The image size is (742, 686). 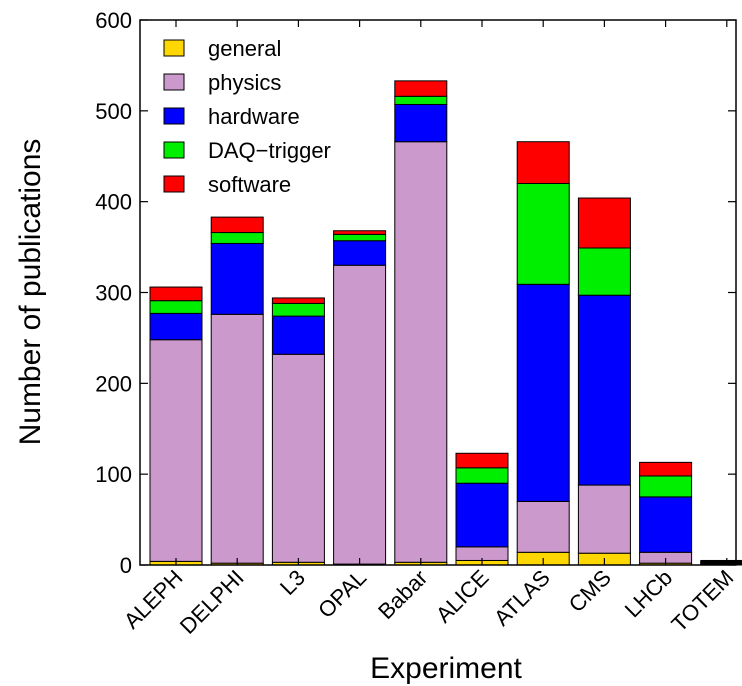 I want to click on y-tick-label: 500, so click(x=113, y=111).